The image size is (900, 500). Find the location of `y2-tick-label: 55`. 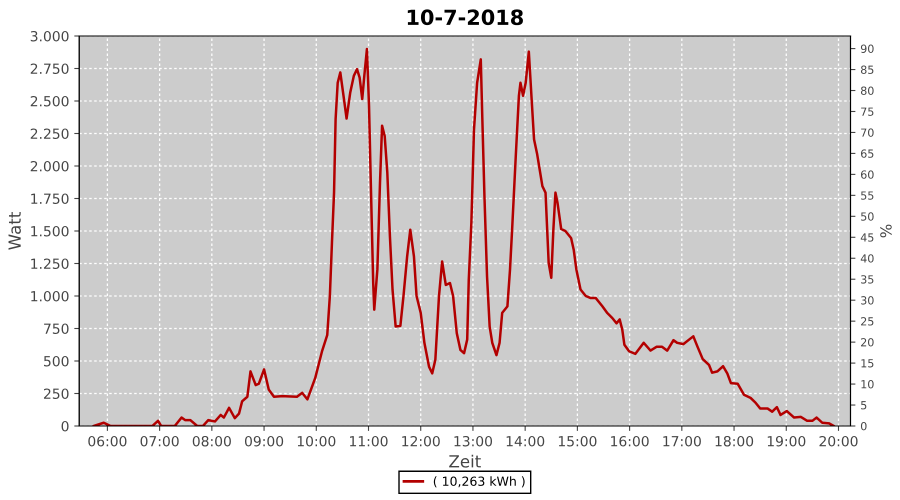

y2-tick-label: 55 is located at coordinates (867, 195).